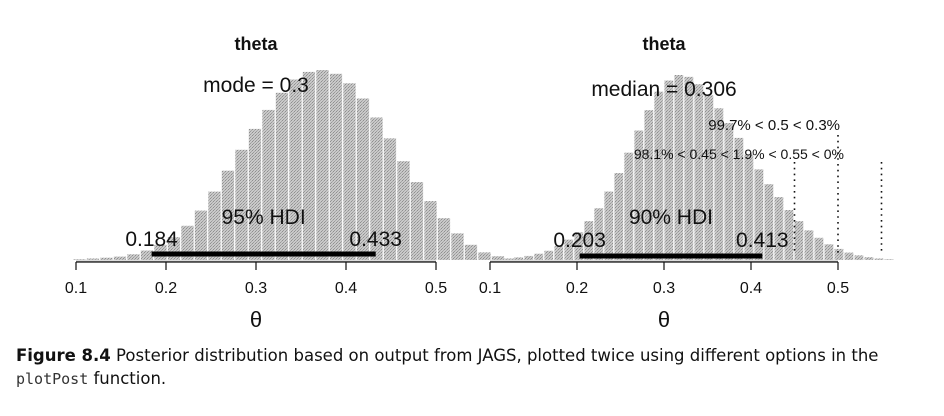 This screenshot has width=944, height=416. Describe the element at coordinates (256, 85) in the screenshot. I see `central-tendency-label: mode = 0.3` at that location.